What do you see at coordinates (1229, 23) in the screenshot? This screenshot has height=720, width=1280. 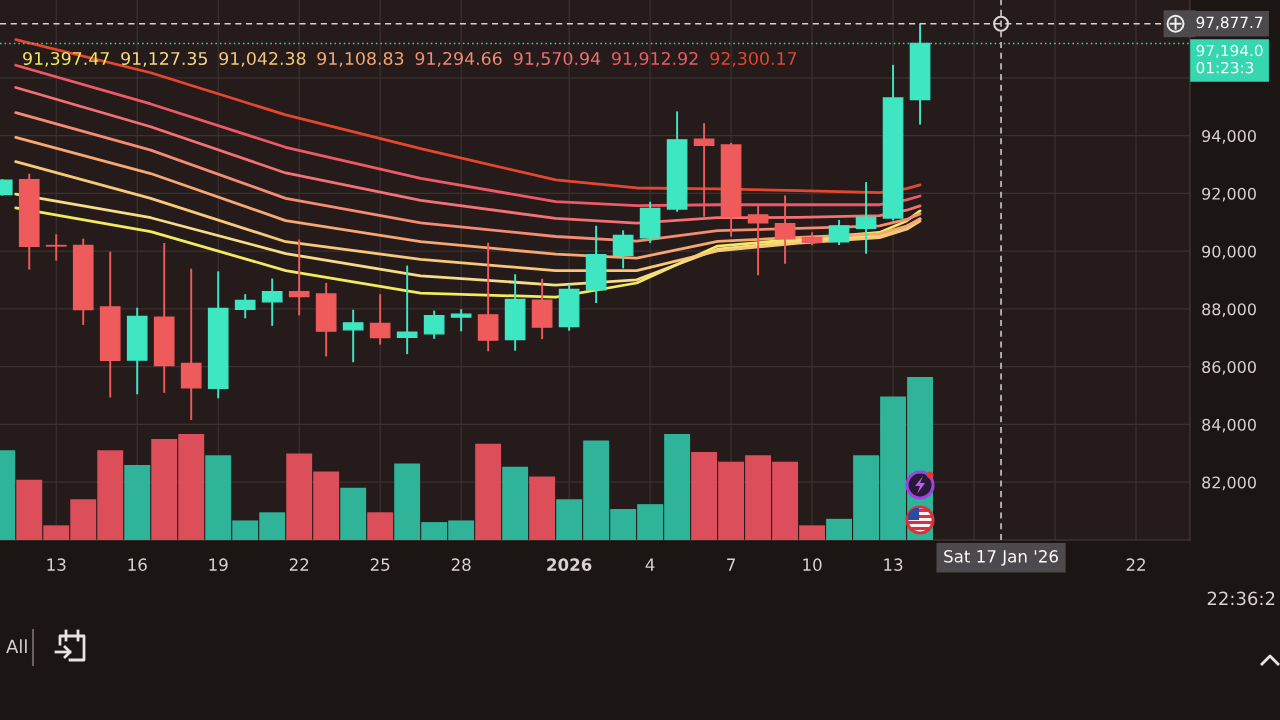 I see `ref-line-label: 97,877.7` at bounding box center [1229, 23].